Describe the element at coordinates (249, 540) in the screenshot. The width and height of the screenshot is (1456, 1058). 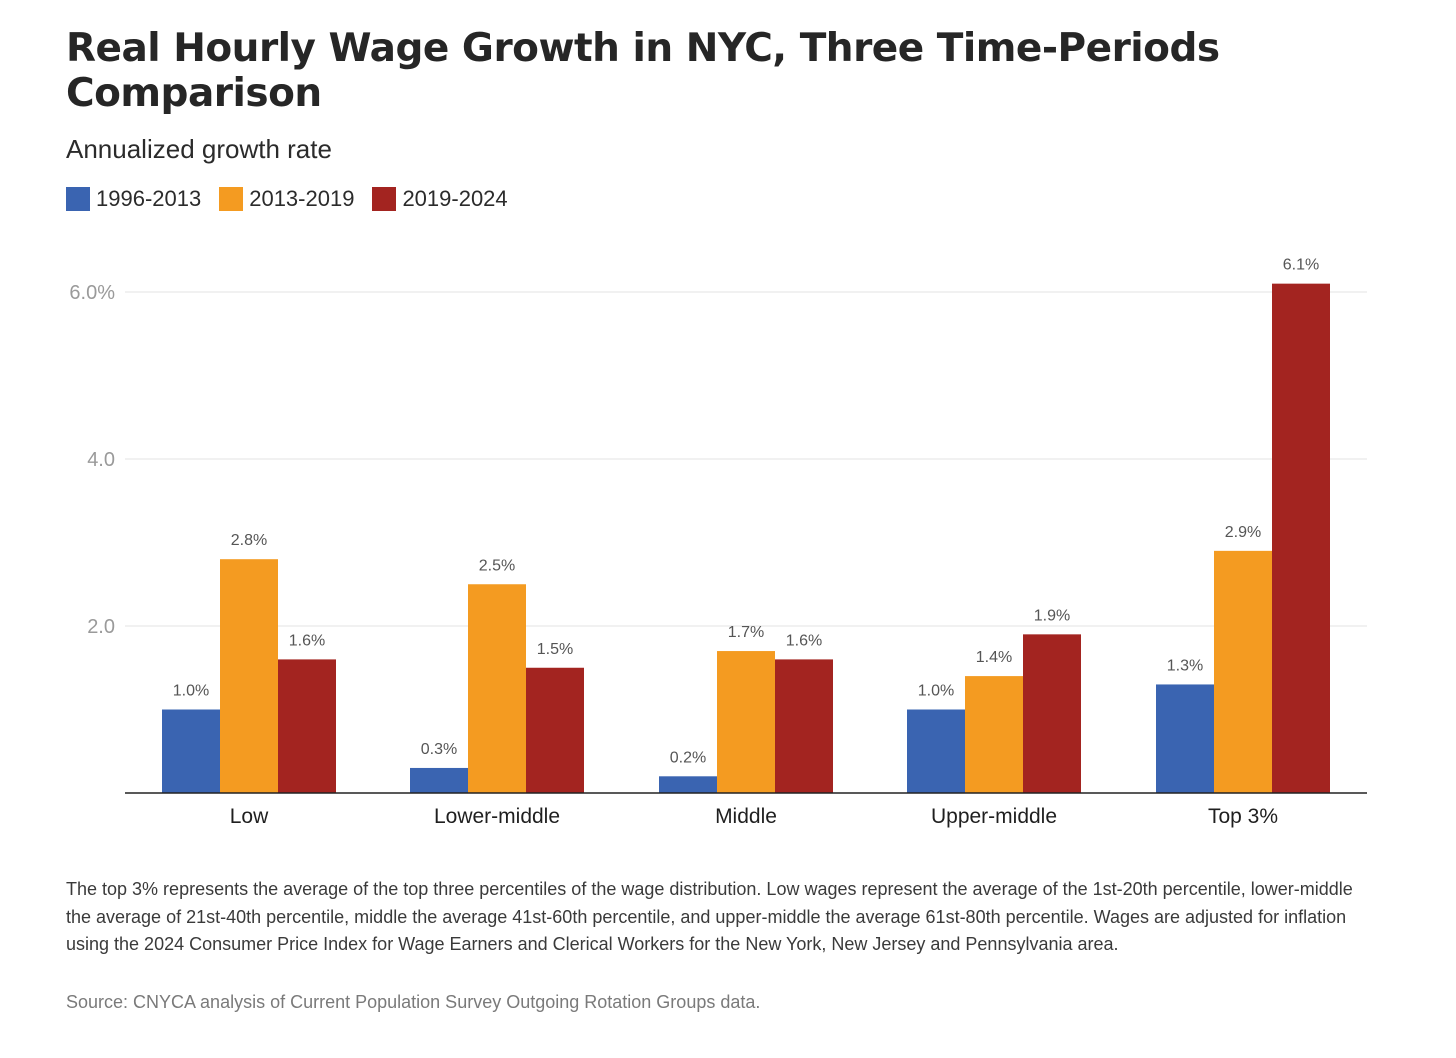
I see `data-label: 2.8%` at that location.